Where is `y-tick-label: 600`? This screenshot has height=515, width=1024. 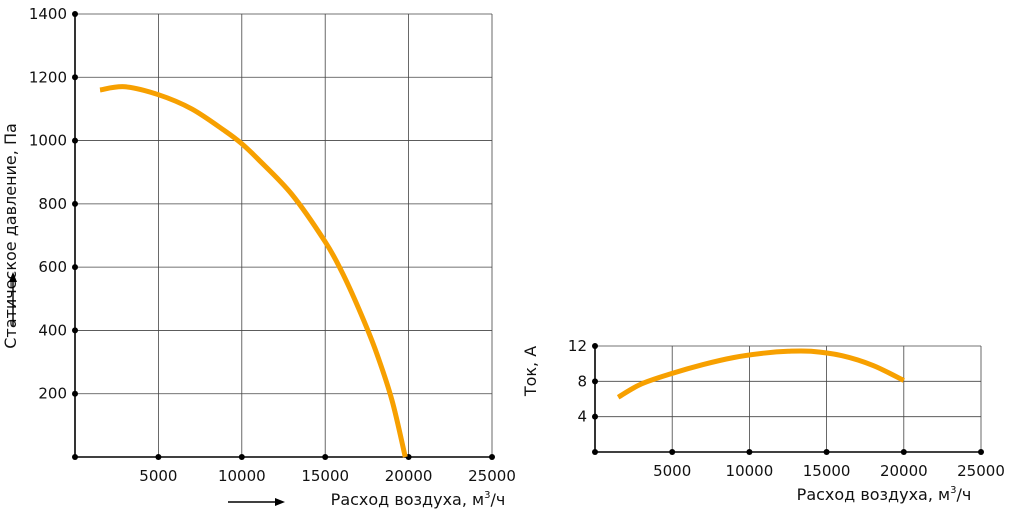
y-tick-label: 600 is located at coordinates (52, 267).